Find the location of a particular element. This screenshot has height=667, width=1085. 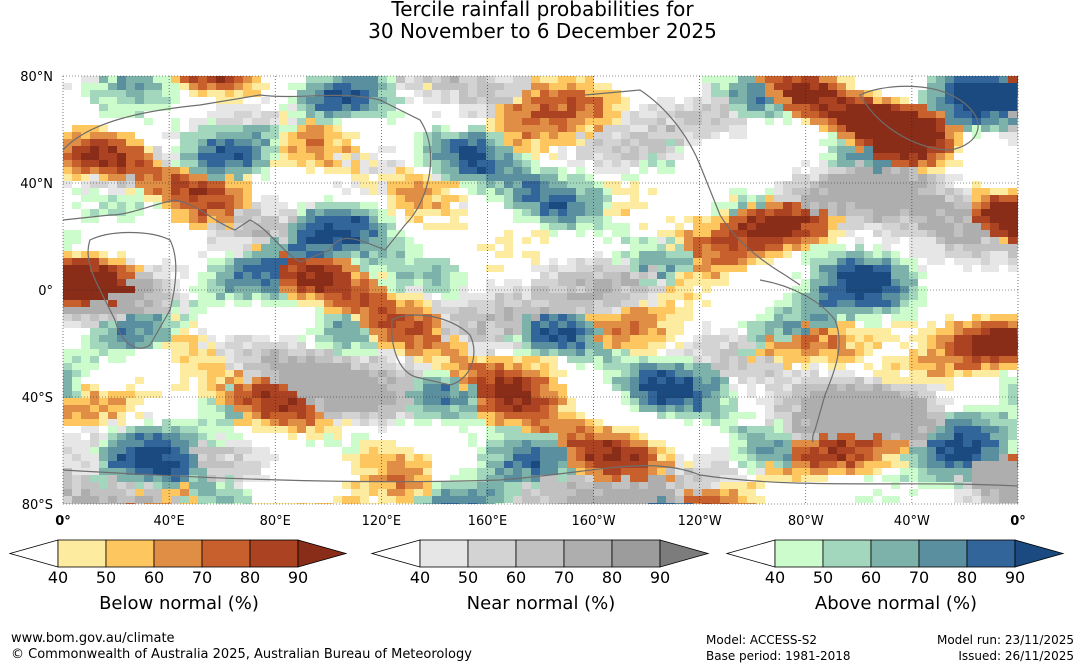

footer-model: Model: ACCESS-S2 is located at coordinates (762, 640).